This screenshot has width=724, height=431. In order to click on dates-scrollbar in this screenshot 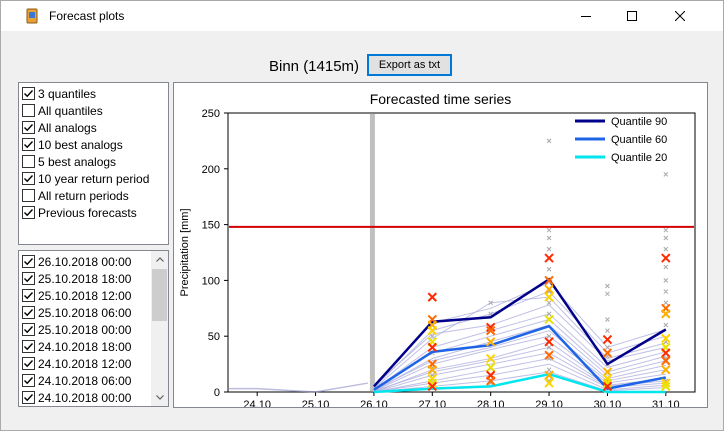, I will do `click(159, 328)`.